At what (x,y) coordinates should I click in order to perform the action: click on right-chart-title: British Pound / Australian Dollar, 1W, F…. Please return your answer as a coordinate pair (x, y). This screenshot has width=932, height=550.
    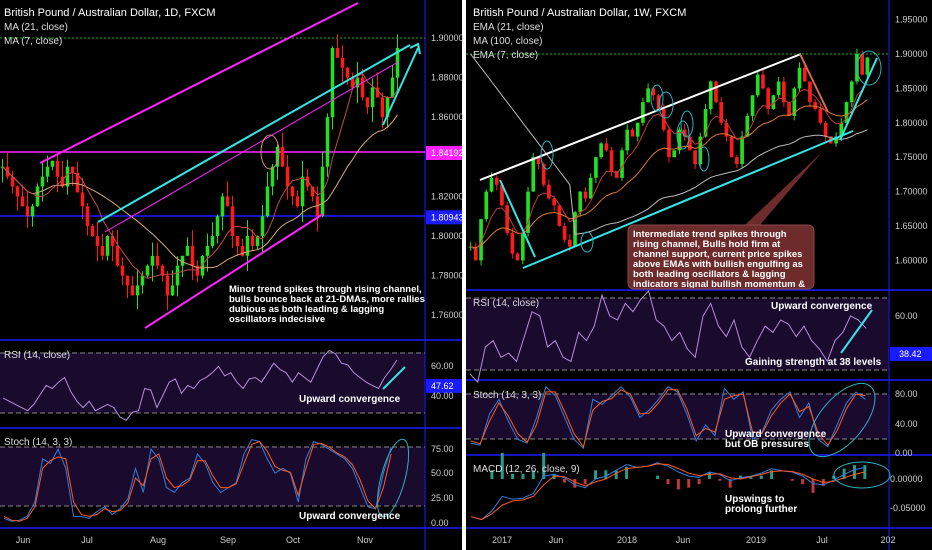
    Looking at the image, I should click on (579, 13).